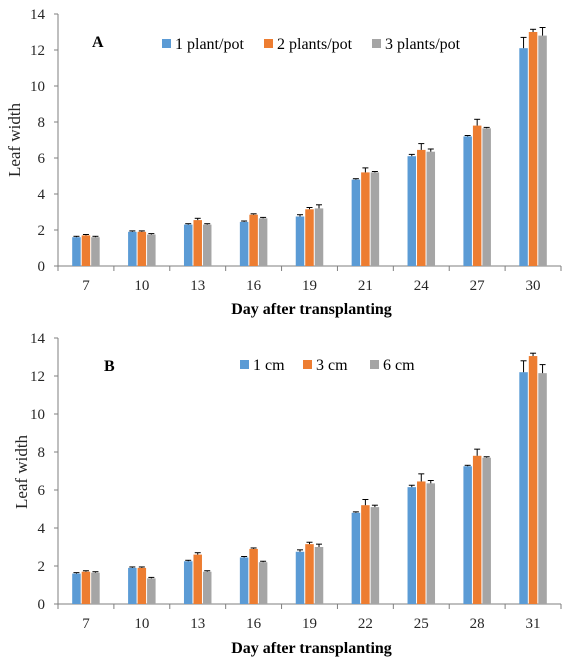 This screenshot has width=572, height=657. What do you see at coordinates (269, 365) in the screenshot?
I see `legend-label: 1 cm` at bounding box center [269, 365].